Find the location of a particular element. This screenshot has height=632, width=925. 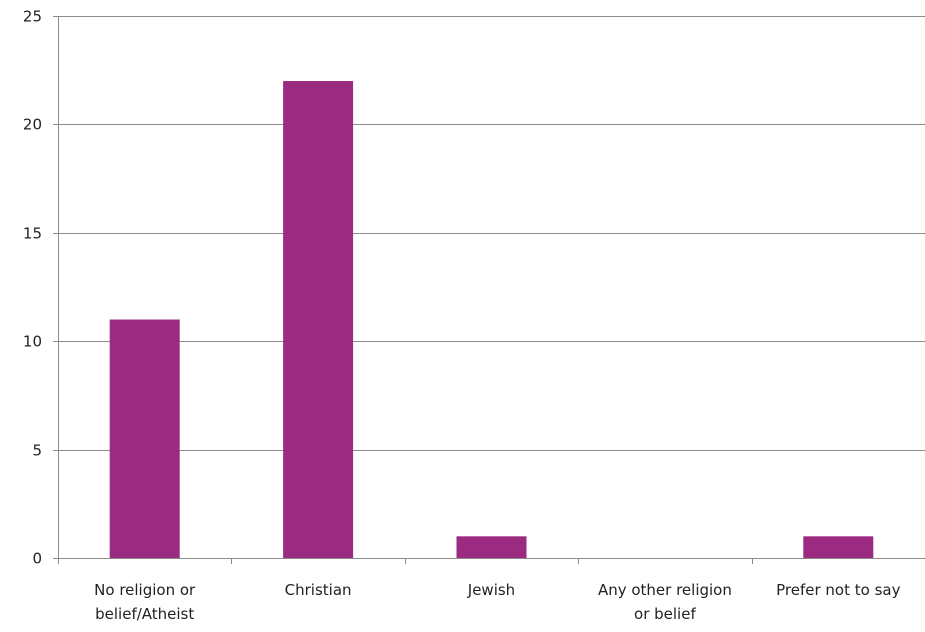

y-tick-label: 5 is located at coordinates (37, 451).